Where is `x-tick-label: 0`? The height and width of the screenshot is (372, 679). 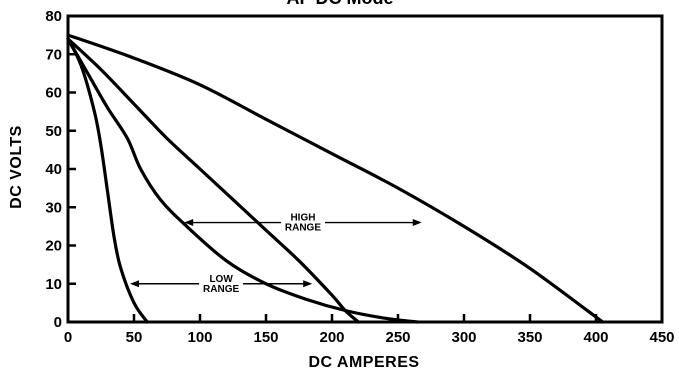
x-tick-label: 0 is located at coordinates (68, 337).